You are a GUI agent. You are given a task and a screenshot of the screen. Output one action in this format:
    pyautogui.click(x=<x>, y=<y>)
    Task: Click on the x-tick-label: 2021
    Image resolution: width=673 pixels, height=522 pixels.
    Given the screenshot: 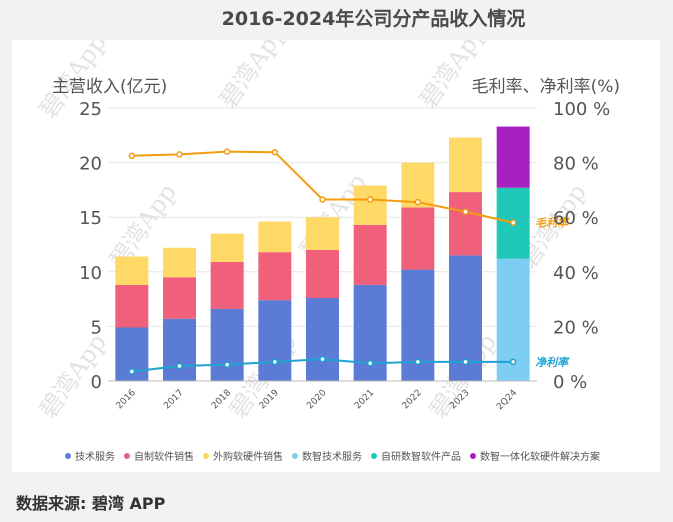 What is the action you would take?
    pyautogui.click(x=364, y=399)
    